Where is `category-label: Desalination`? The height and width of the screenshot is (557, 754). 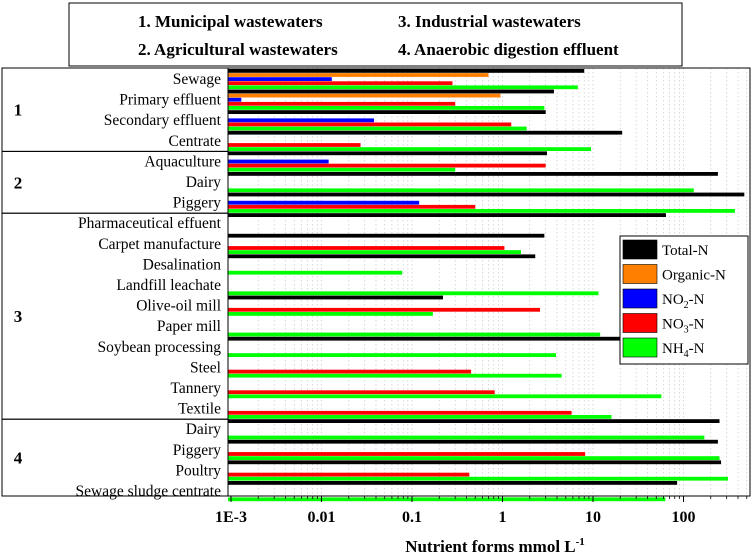 category-label: Desalination is located at coordinates (182, 264).